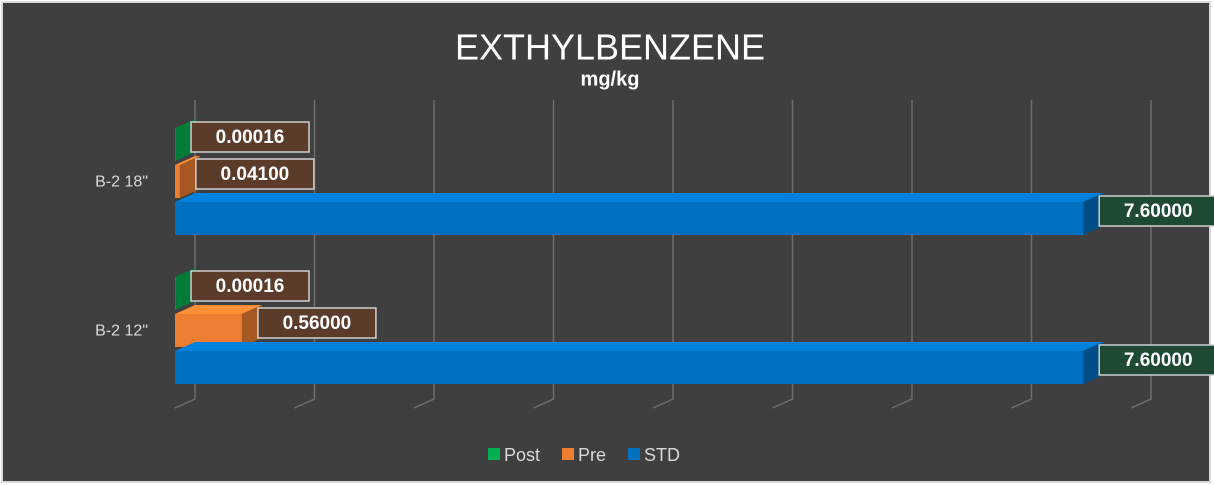 The image size is (1214, 485). I want to click on legend-label: Post, so click(522, 455).